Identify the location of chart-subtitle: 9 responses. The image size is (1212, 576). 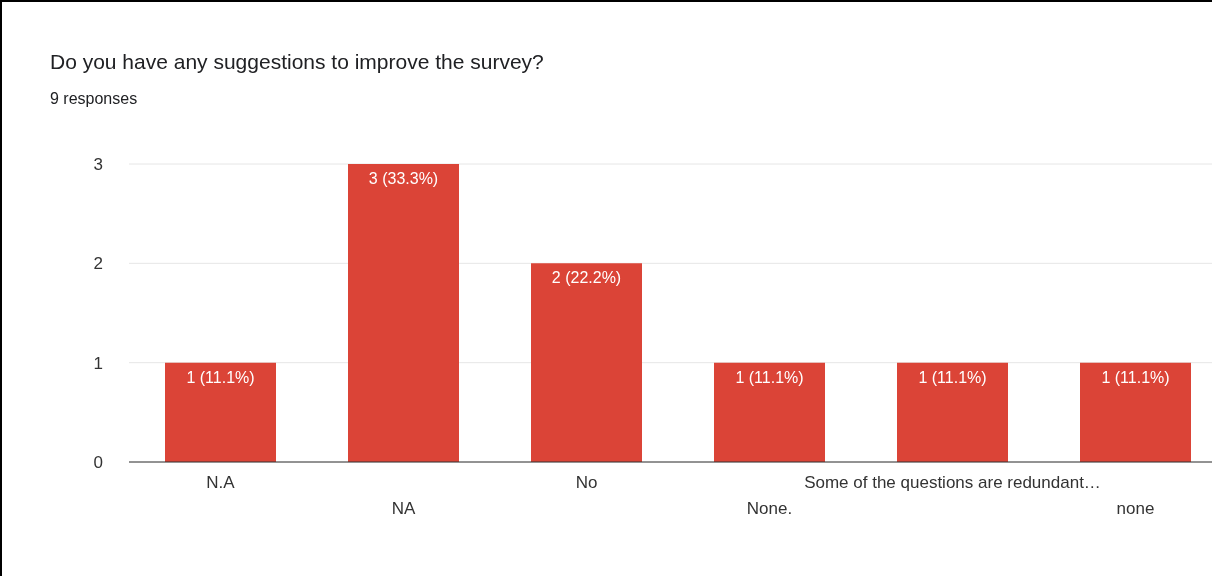
(94, 99).